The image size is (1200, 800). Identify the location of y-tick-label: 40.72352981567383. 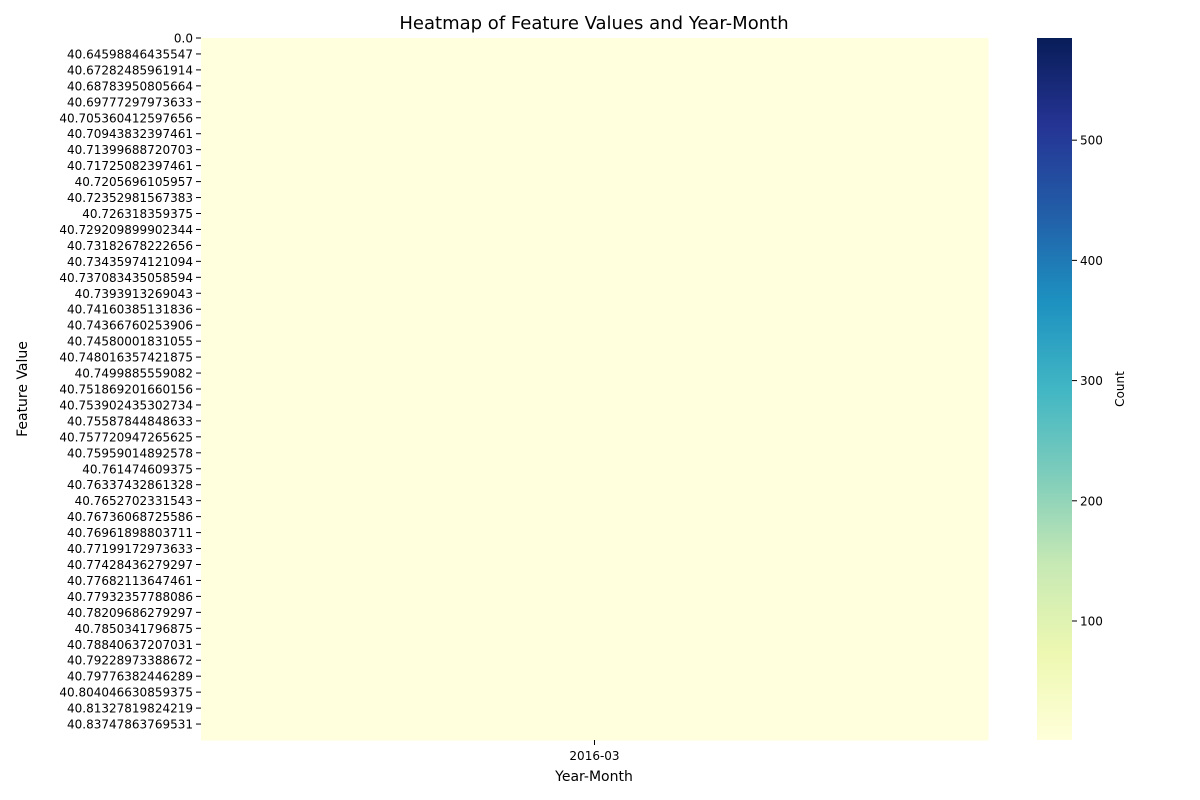
(130, 198).